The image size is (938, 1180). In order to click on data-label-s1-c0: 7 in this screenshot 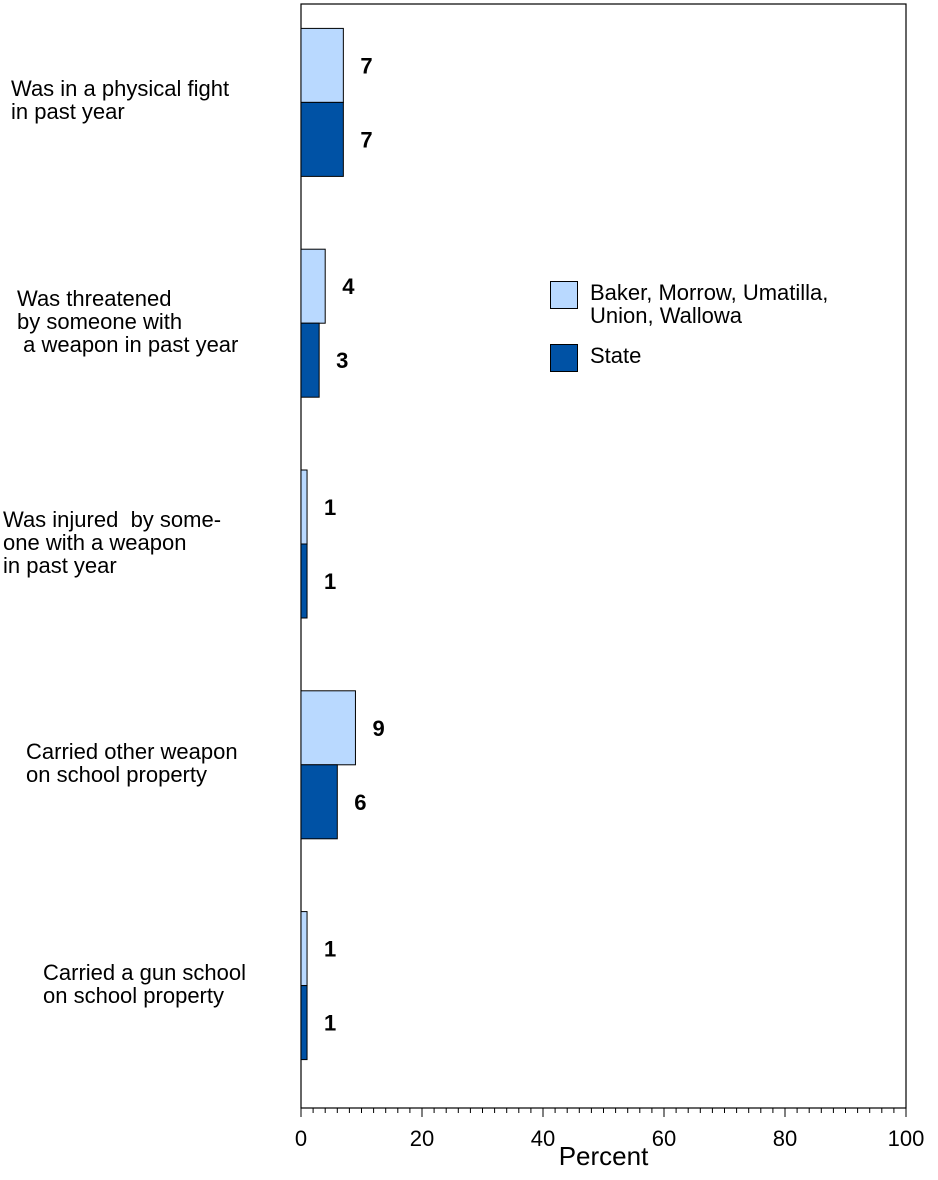, I will do `click(366, 139)`.